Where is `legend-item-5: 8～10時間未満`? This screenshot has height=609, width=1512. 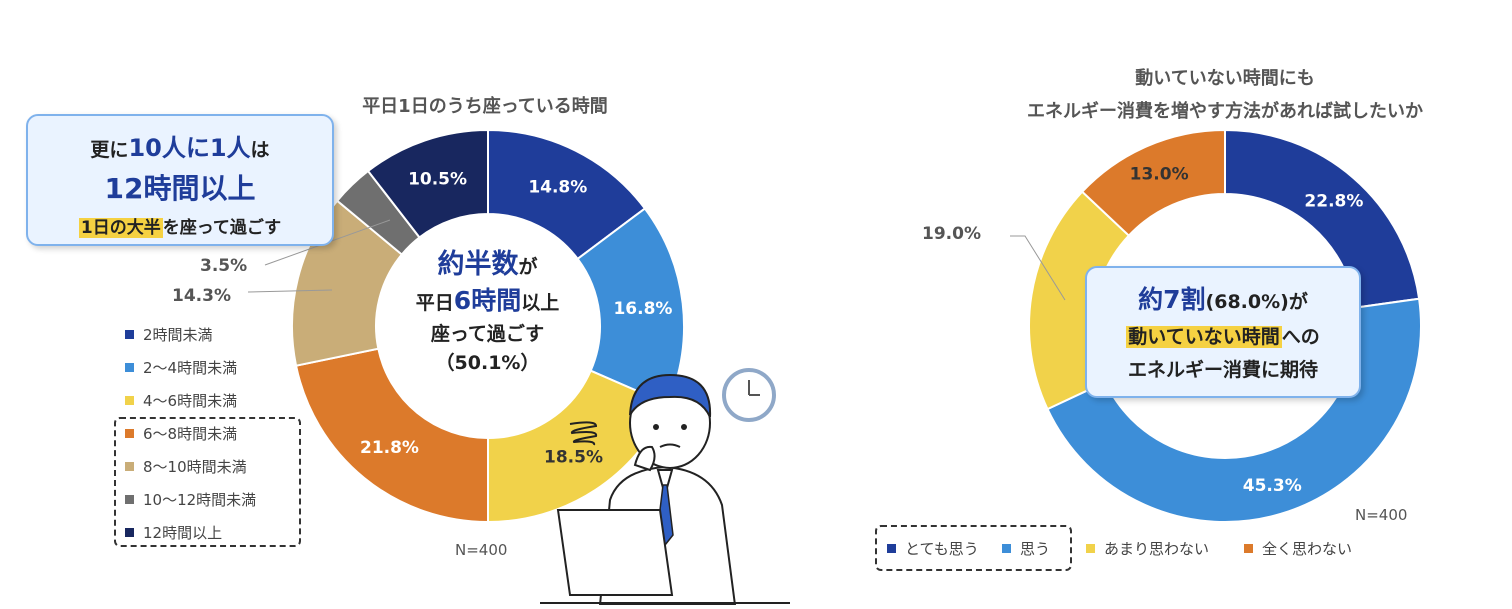
legend-item-5: 8～10時間未満 is located at coordinates (186, 466).